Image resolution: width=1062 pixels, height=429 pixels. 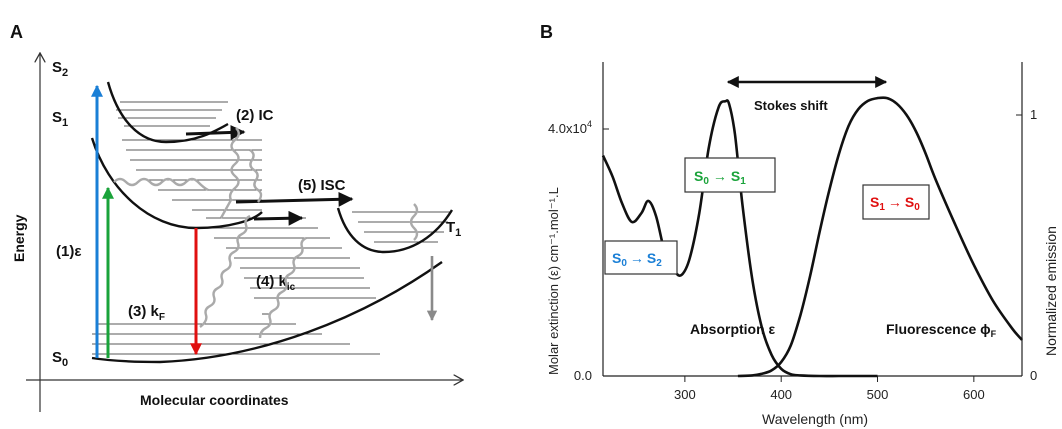 I want to click on s0-label: S0, so click(x=60, y=359).